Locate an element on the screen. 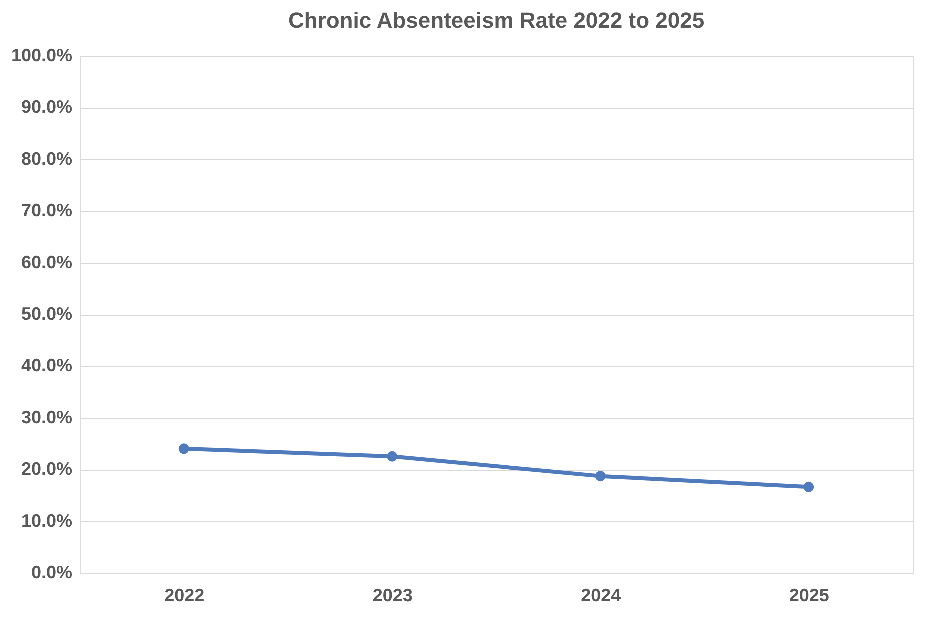  y-tick-label: 0.0% is located at coordinates (51, 572).